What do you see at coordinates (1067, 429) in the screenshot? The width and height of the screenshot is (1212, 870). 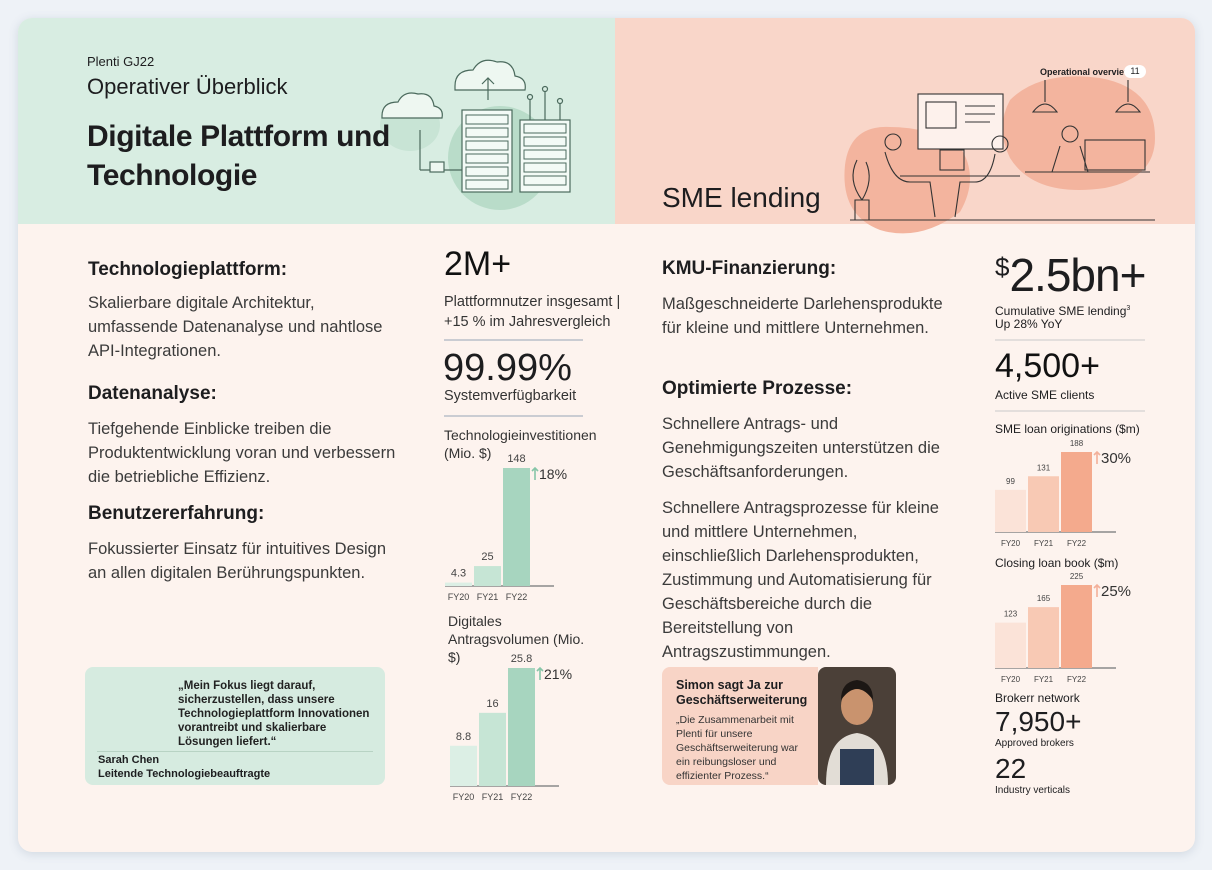 I see `chart-title: SME loan originations ($m)` at bounding box center [1067, 429].